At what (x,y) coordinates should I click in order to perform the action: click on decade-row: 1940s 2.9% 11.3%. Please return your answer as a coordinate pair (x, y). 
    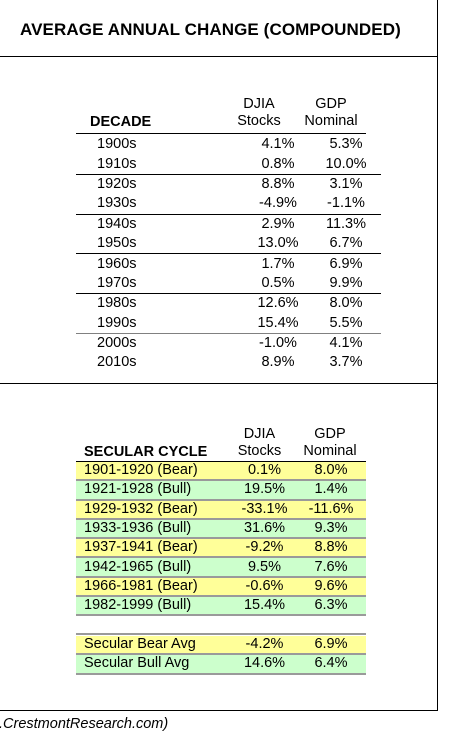
    Looking at the image, I should click on (228, 223).